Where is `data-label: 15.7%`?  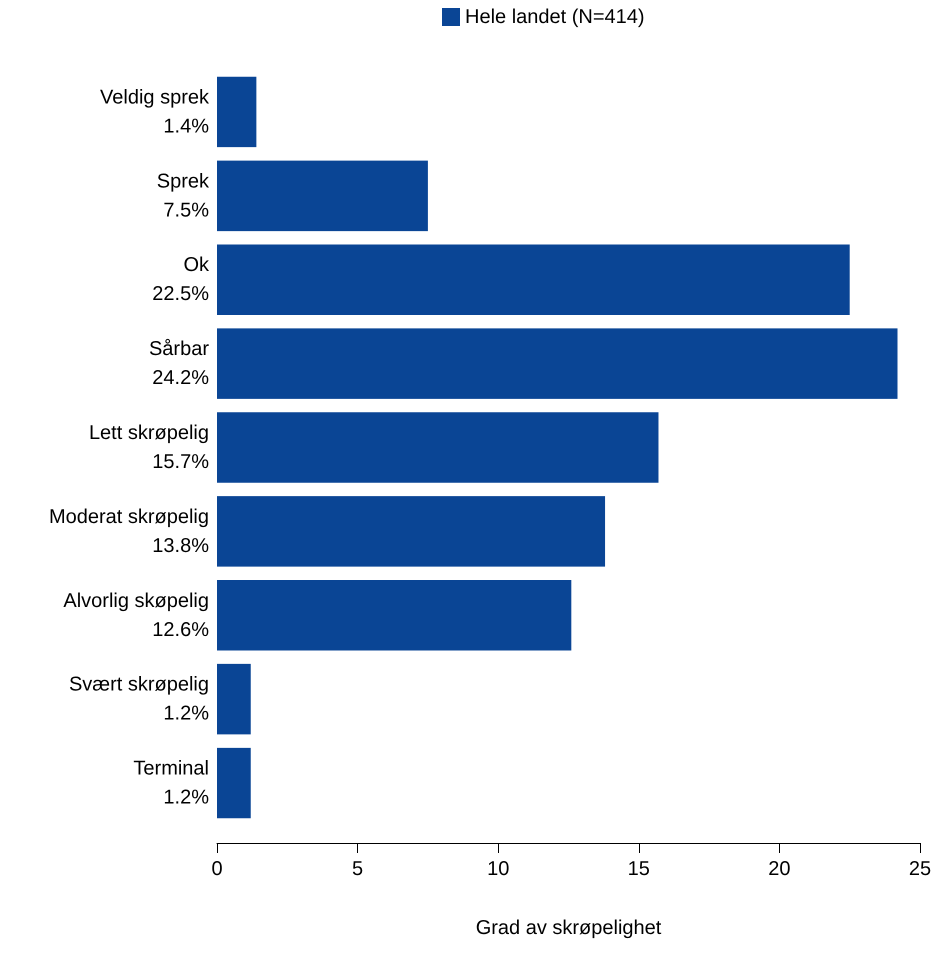
data-label: 15.7% is located at coordinates (181, 462).